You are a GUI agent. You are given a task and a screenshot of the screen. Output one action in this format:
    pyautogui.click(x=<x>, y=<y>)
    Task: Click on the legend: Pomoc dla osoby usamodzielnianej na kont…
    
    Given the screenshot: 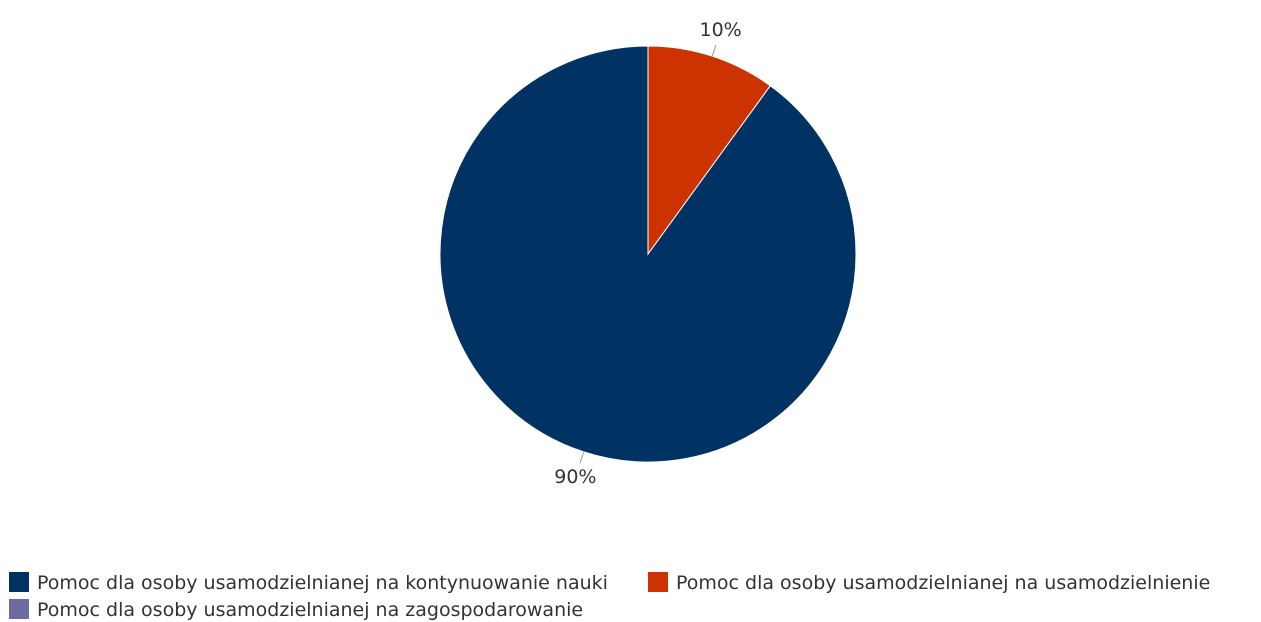 What is the action you would take?
    pyautogui.click(x=609, y=596)
    